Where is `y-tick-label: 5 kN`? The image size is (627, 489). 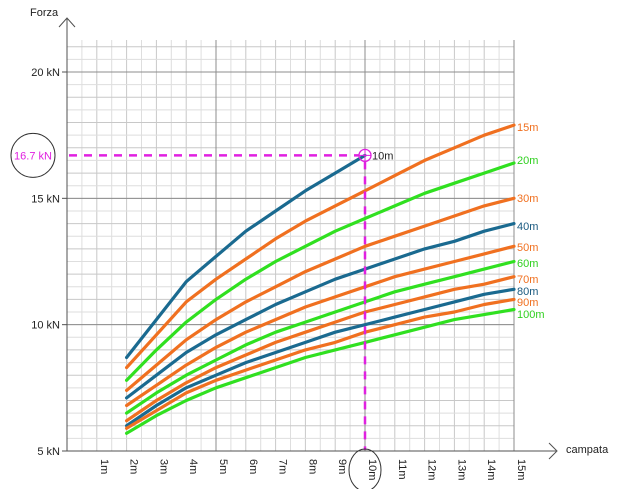 y-tick-label: 5 kN is located at coordinates (48, 452).